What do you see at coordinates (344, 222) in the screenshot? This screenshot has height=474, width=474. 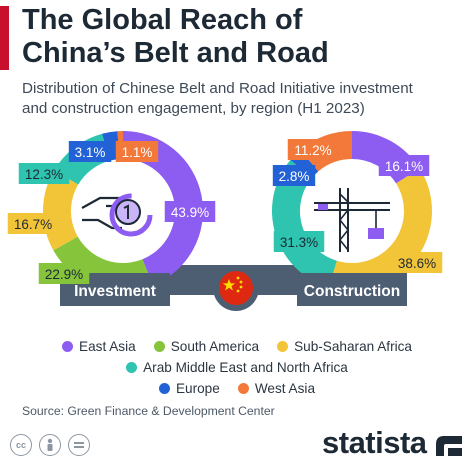 I see `crane-truss` at bounding box center [344, 222].